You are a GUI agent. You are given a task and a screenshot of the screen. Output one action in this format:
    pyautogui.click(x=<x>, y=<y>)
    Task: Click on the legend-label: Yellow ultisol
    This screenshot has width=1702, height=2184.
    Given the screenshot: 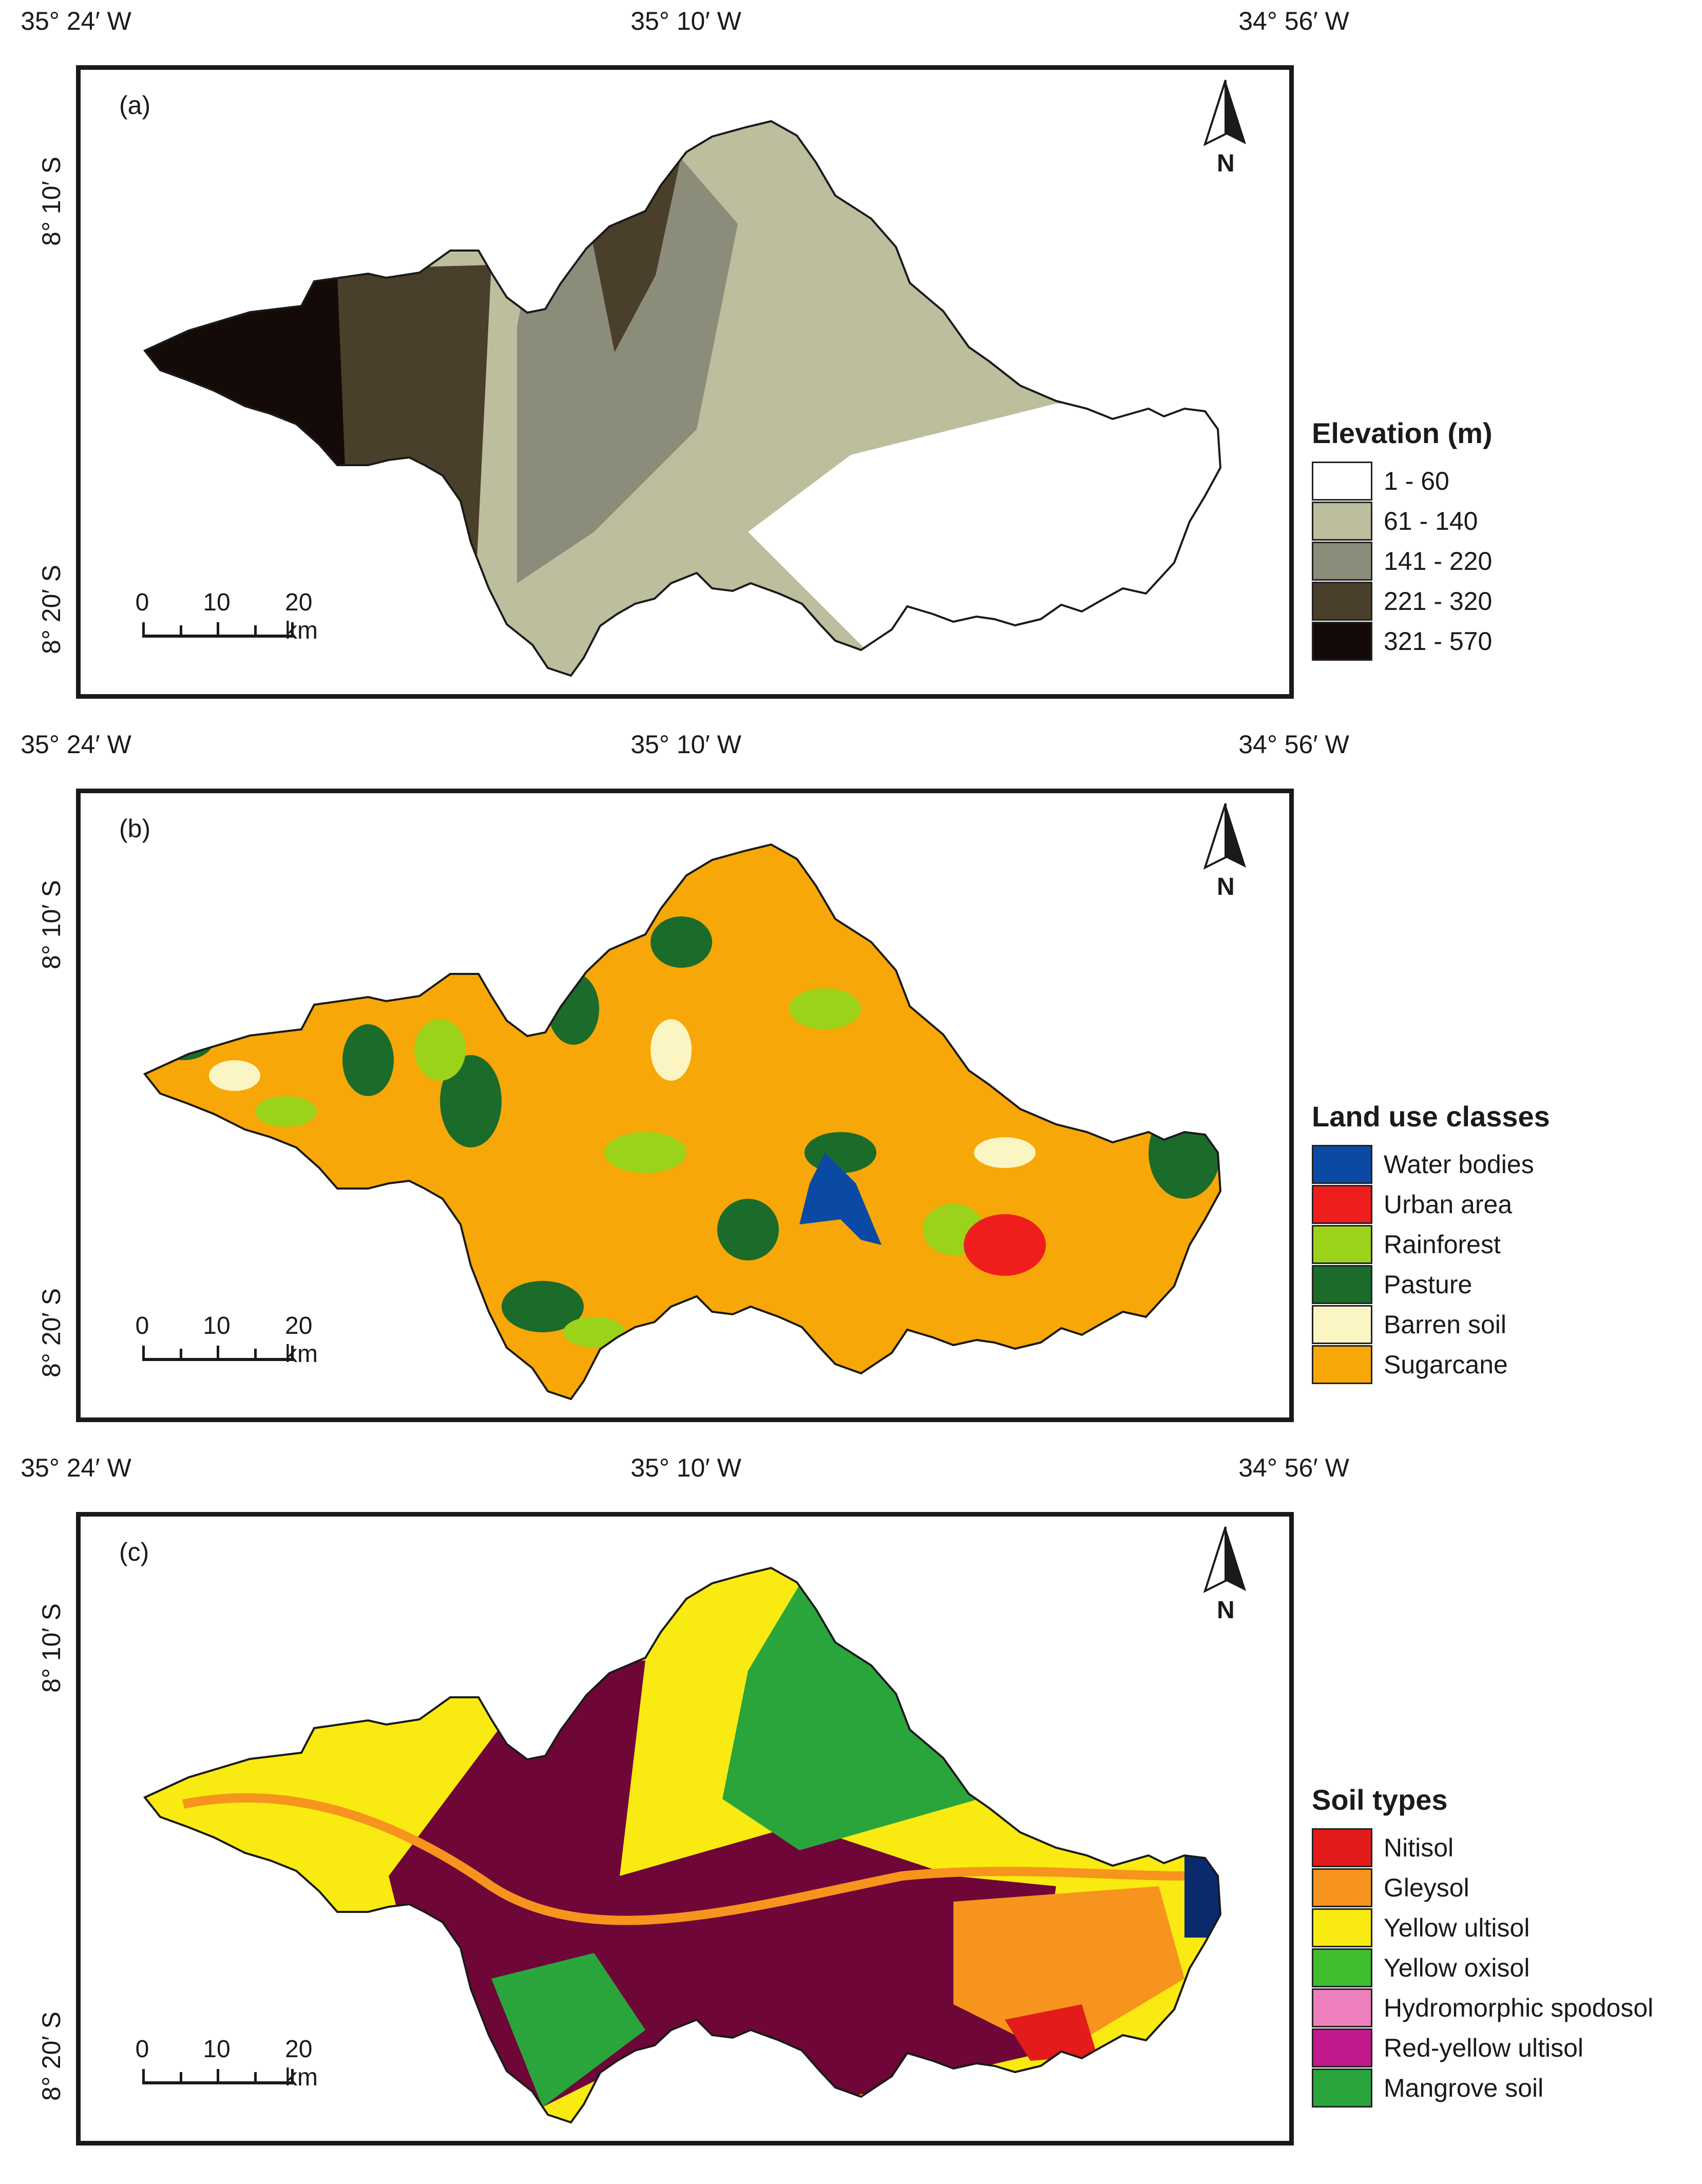 What is the action you would take?
    pyautogui.click(x=1457, y=1927)
    